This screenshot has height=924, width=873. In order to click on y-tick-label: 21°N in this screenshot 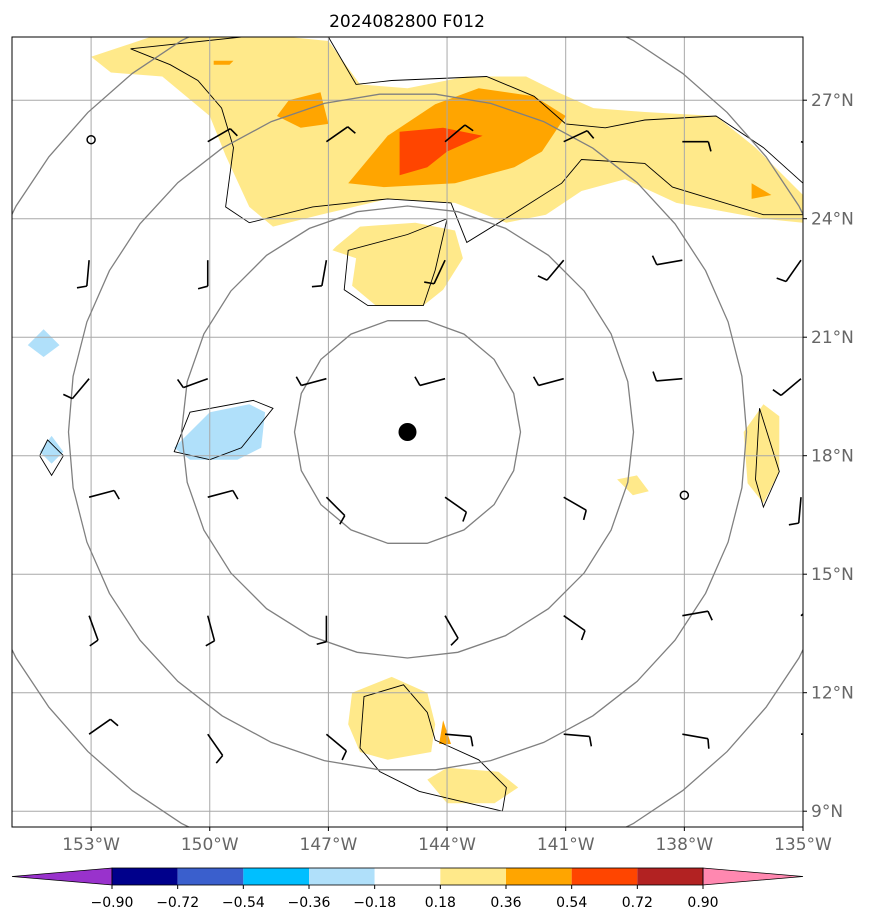, I will do `click(832, 338)`.